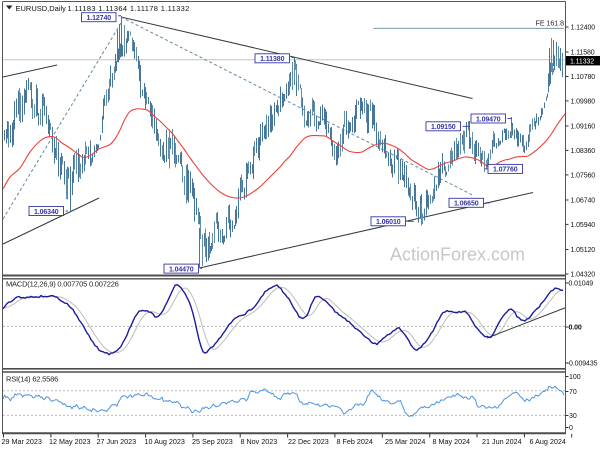  What do you see at coordinates (583, 275) in the screenshot?
I see `svg-text: 1.04320` at bounding box center [583, 275].